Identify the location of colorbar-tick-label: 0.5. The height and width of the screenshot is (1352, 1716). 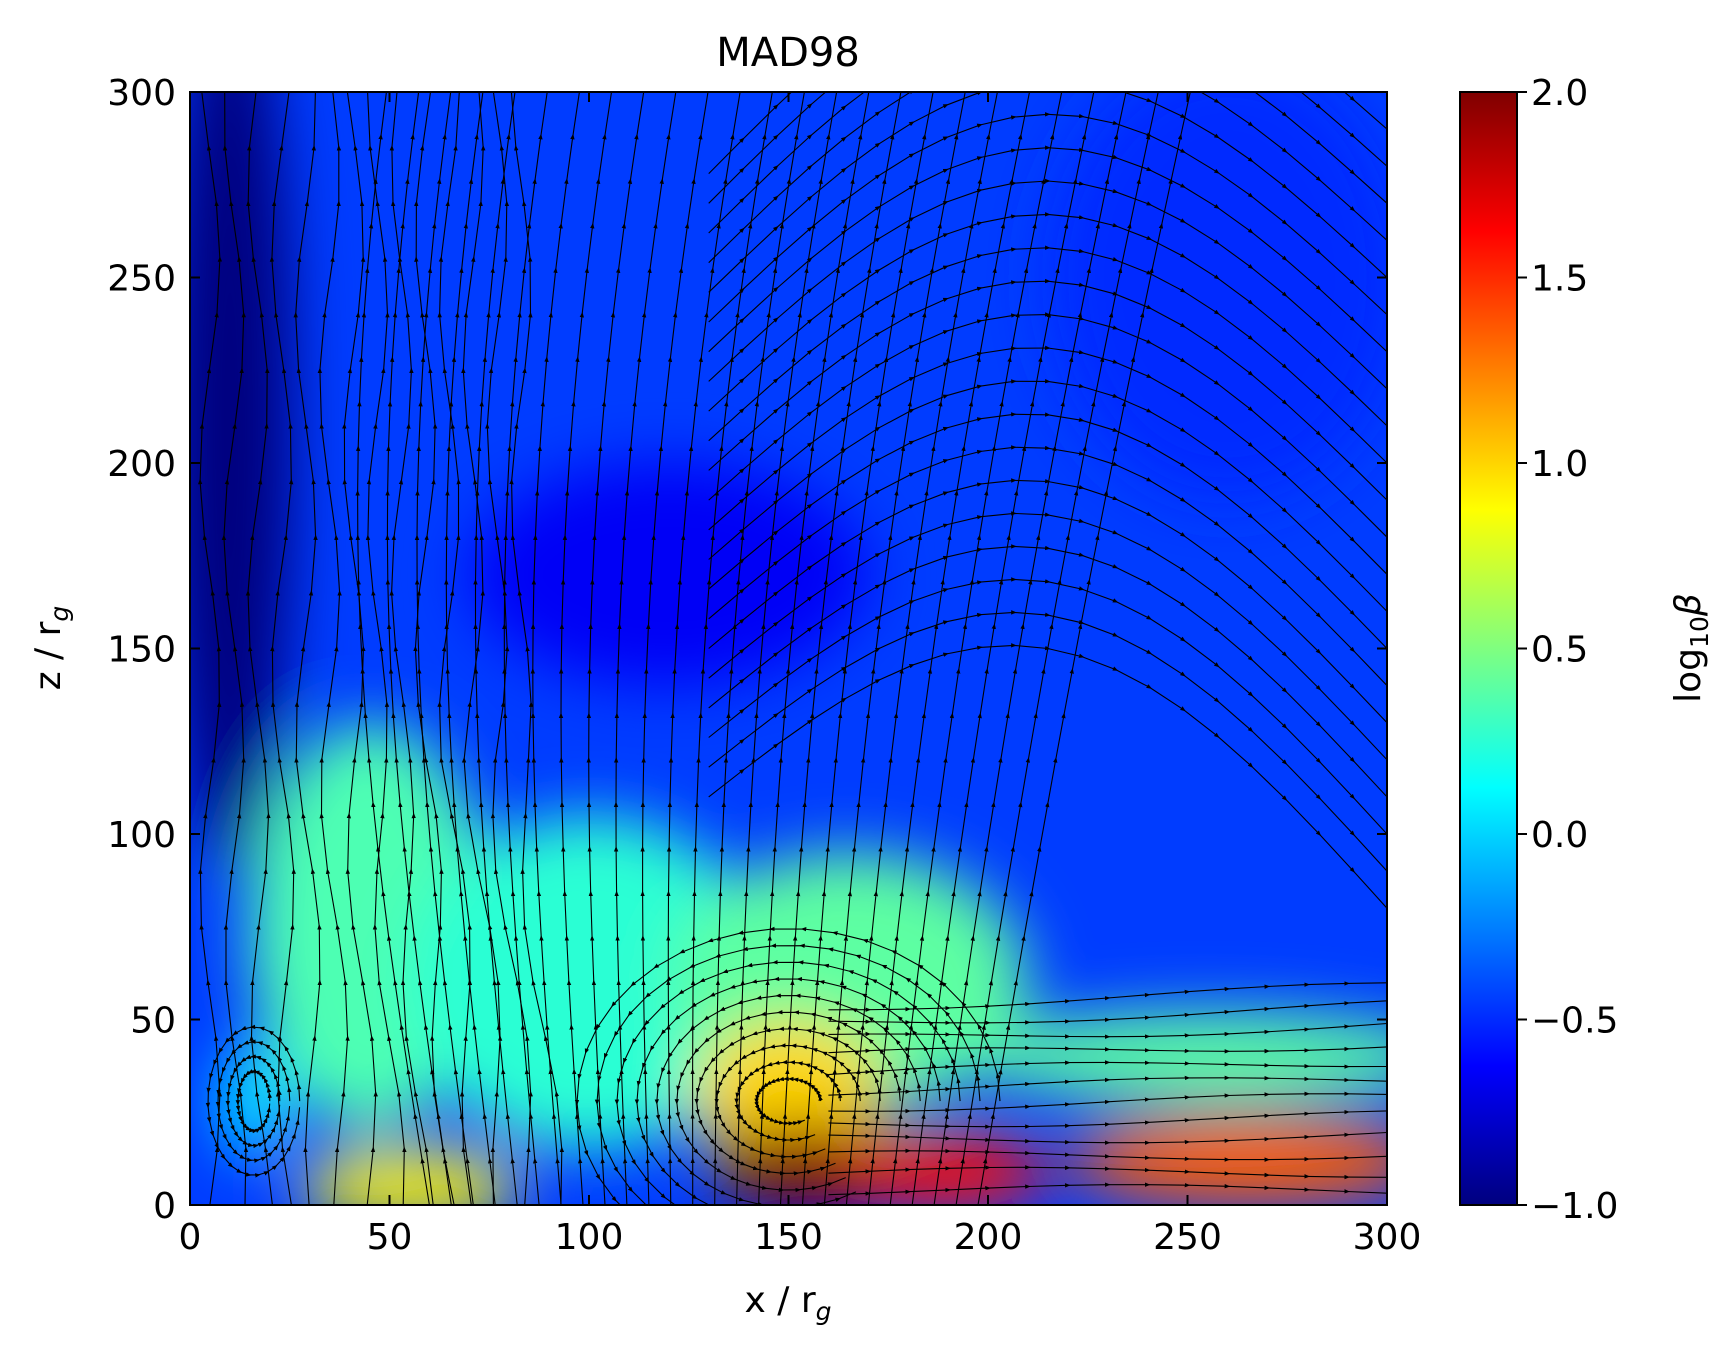
(1559, 650).